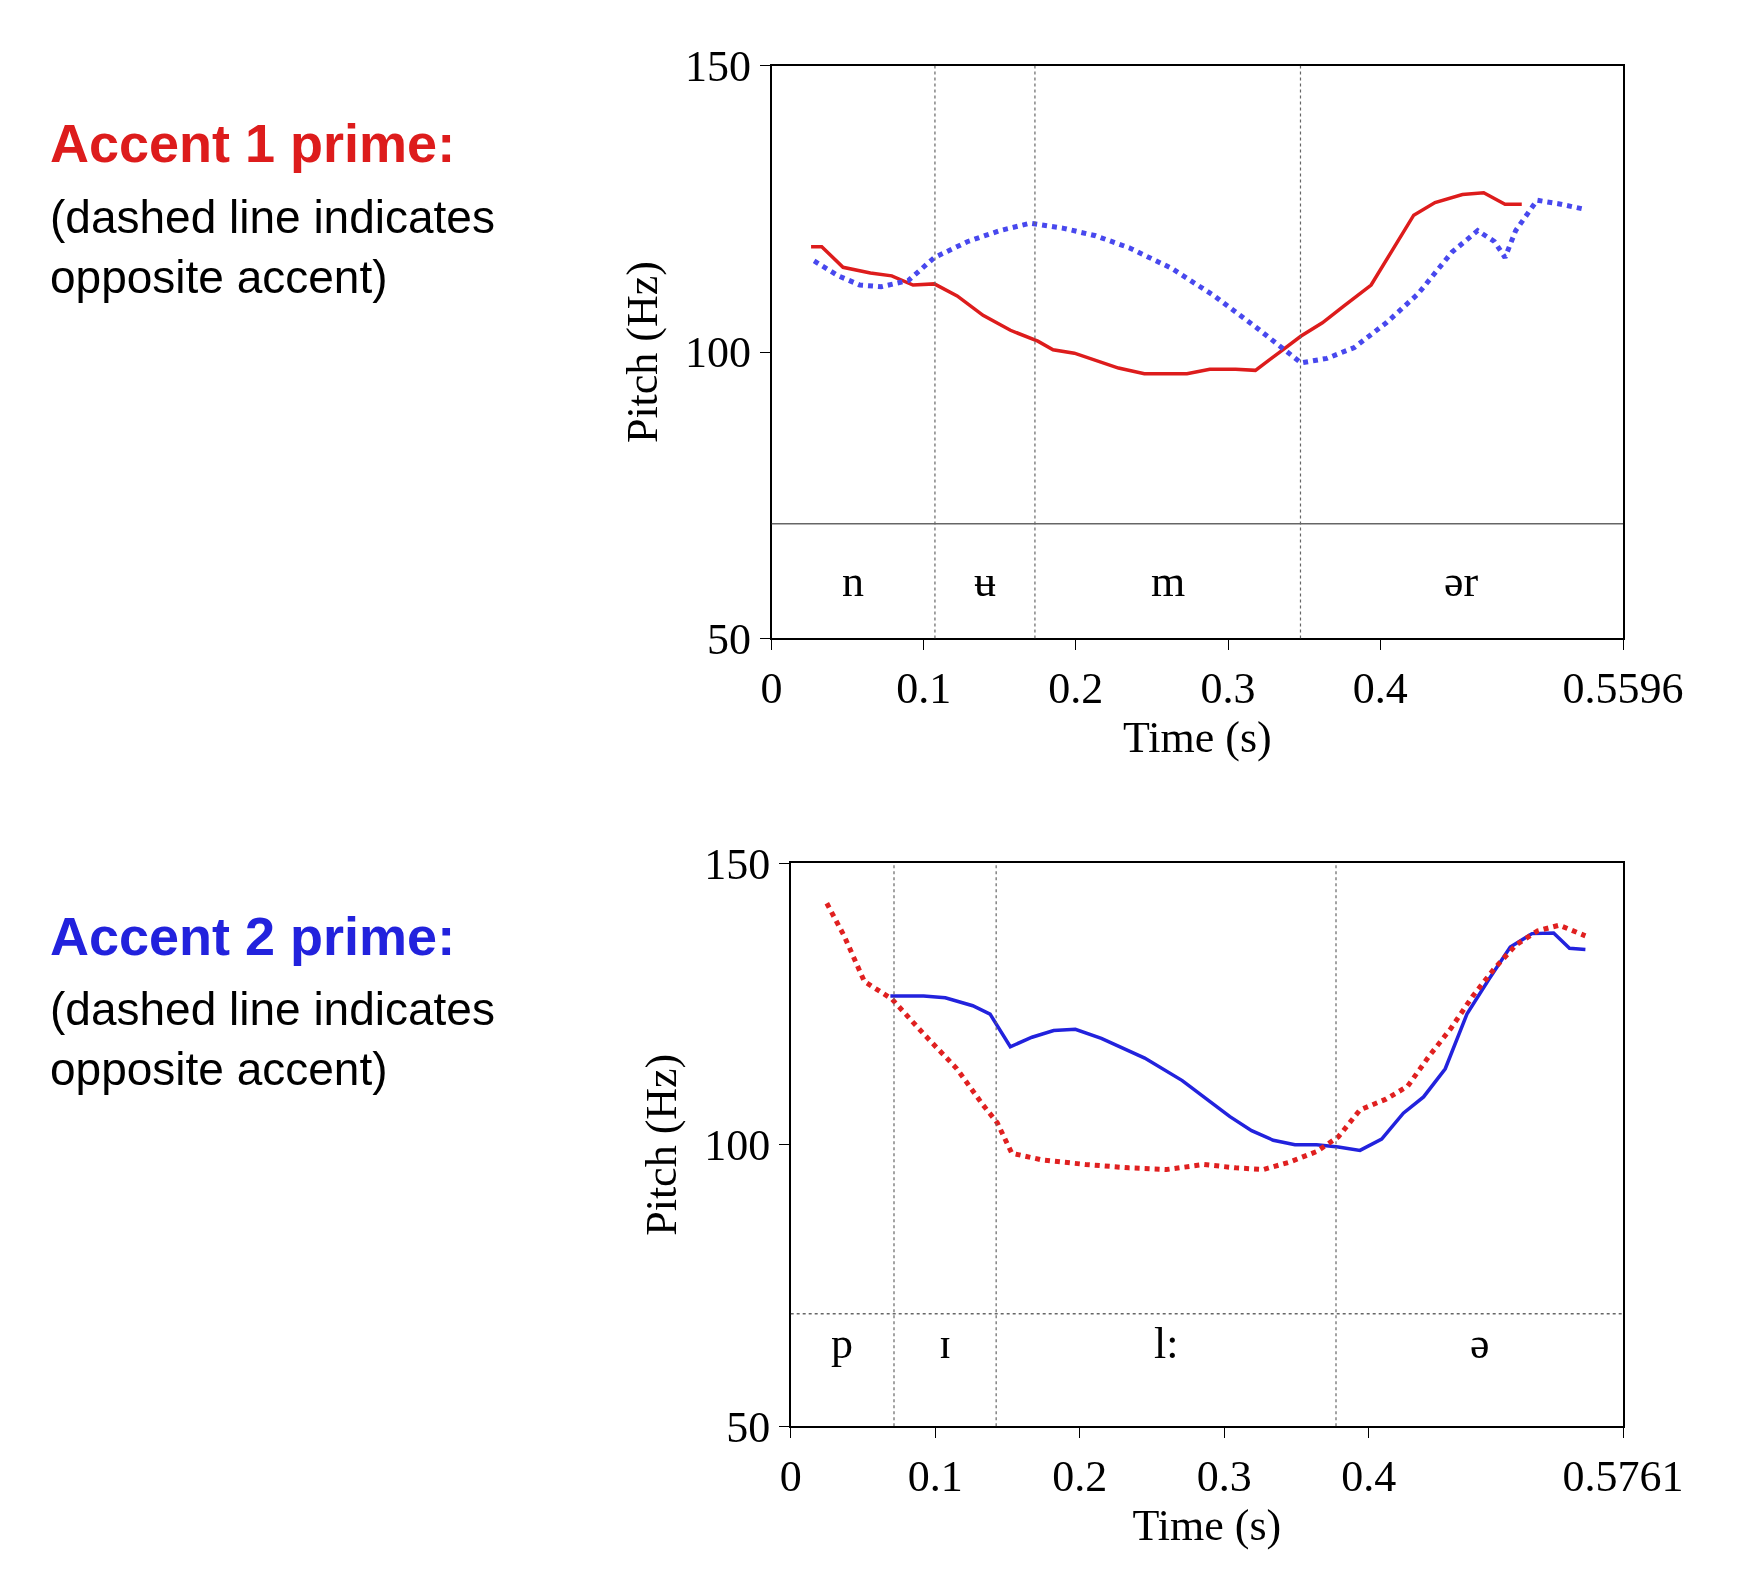  I want to click on annotation: ɪ, so click(945, 1343).